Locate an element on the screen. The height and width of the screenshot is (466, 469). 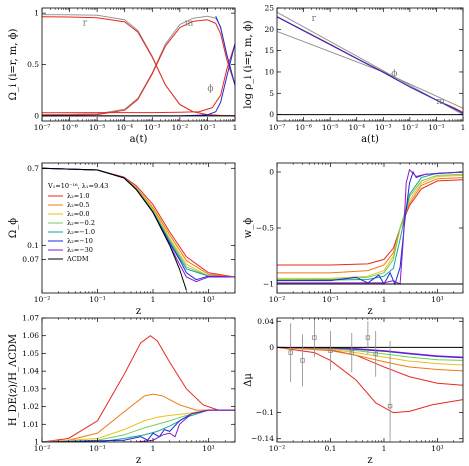
x-tick-label: 10⁻⁴ is located at coordinates (124, 127).